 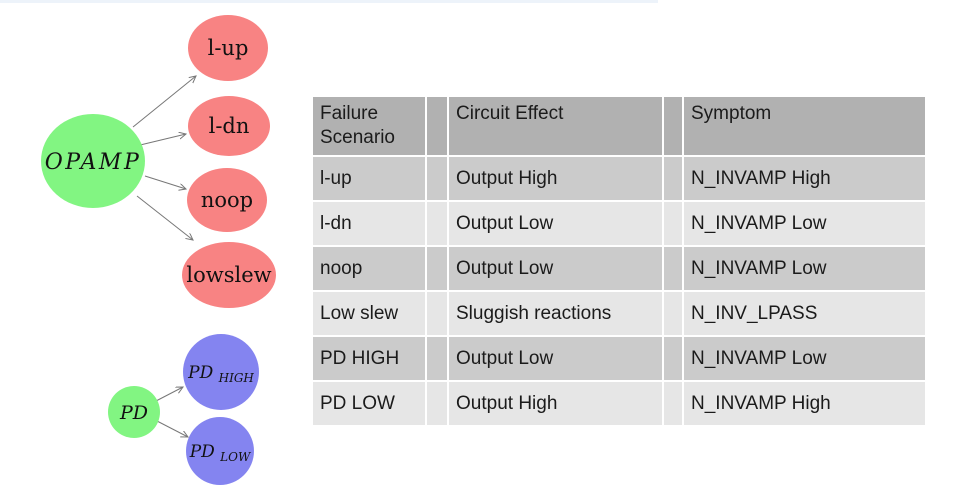 I want to click on node-l-up, so click(x=228, y=48).